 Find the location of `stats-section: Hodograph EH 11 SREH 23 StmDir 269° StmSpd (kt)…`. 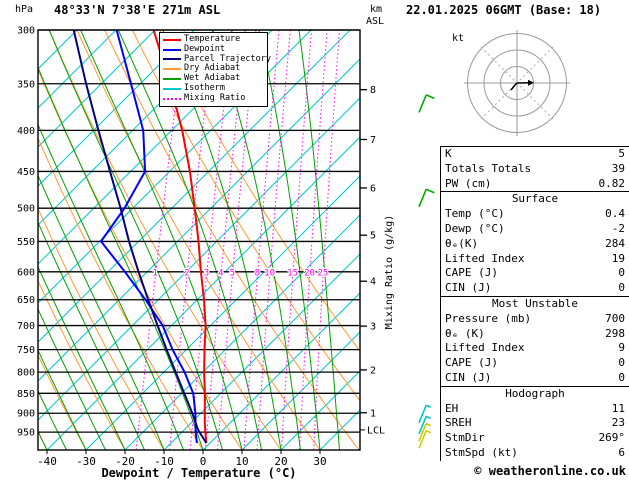

stats-section: Hodograph EH 11 SREH 23 StmDir 269° StmSpd (kt)… is located at coordinates (535, 423).